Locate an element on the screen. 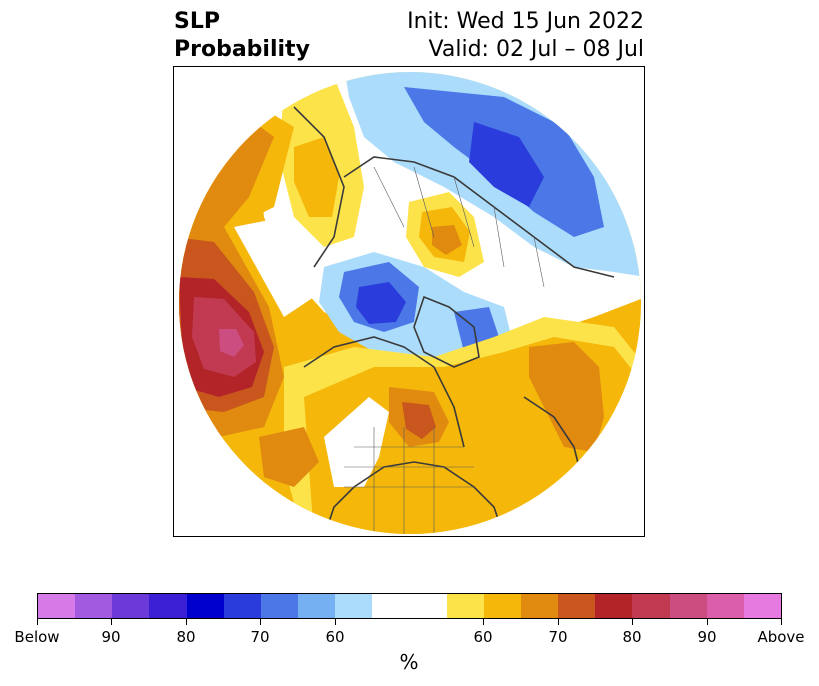  colorbar-neutral-seg is located at coordinates (409, 606).